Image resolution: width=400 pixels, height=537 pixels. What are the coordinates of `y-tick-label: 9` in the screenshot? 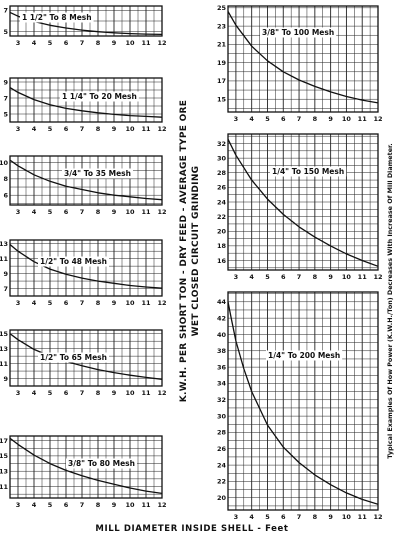 It's located at (5, 82).